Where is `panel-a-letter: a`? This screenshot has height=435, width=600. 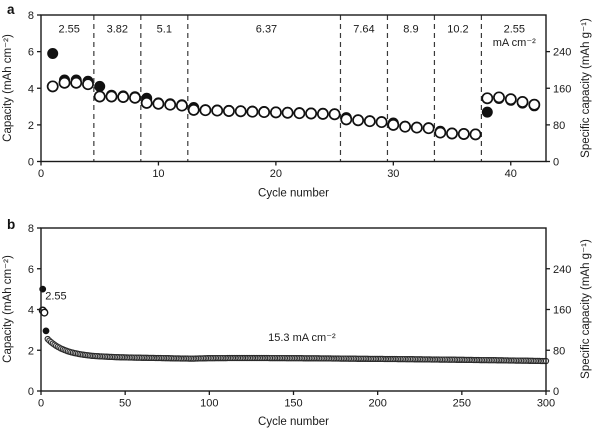
panel-a-letter: a is located at coordinates (11, 9).